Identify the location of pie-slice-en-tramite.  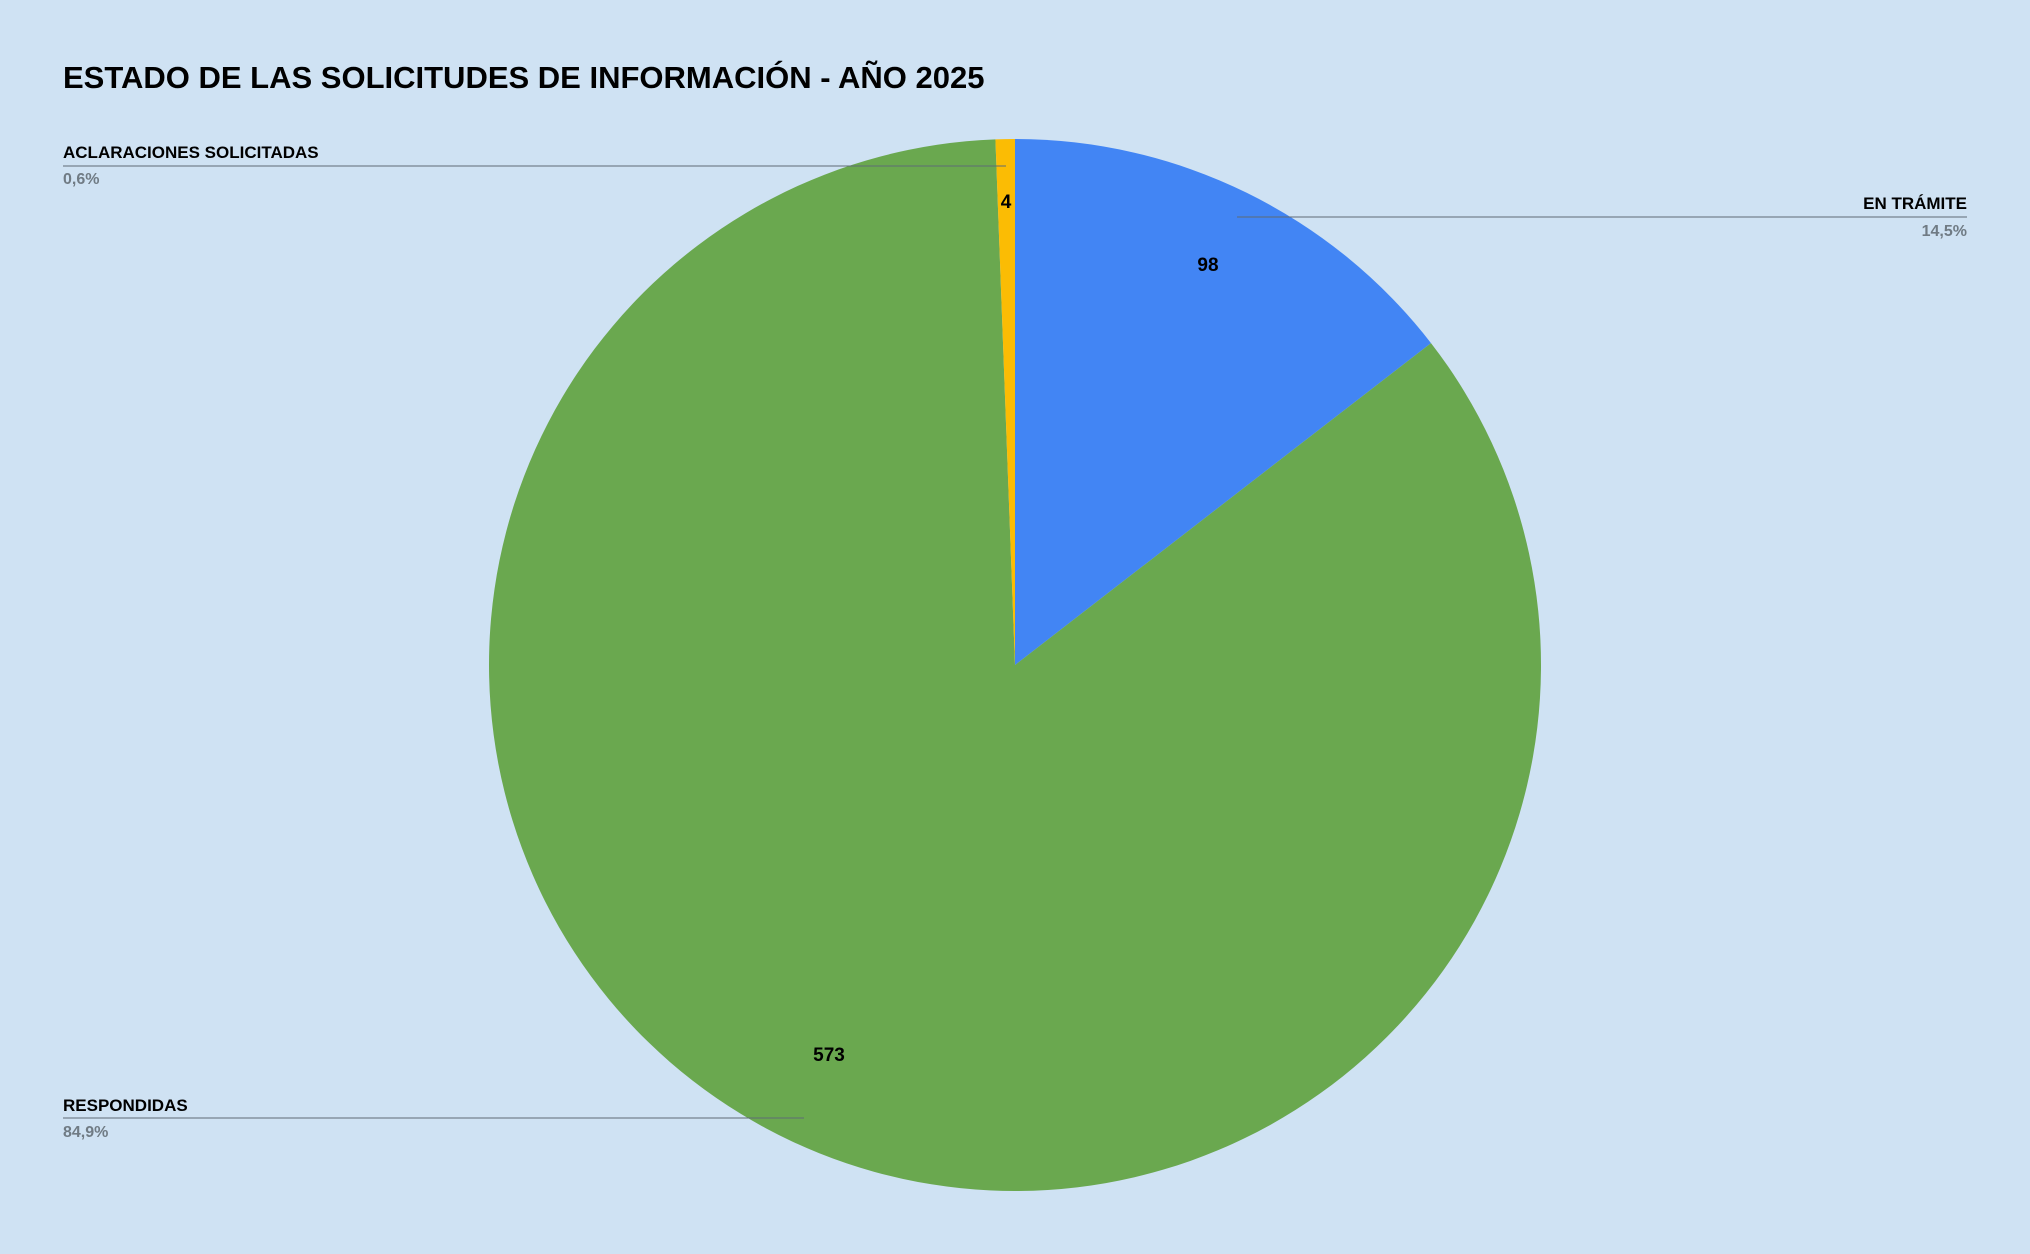
(1223, 402).